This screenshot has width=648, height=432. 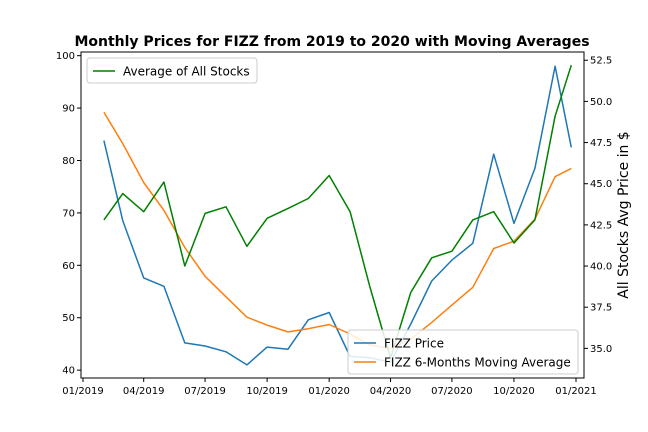 I want to click on right-y-tick-label: 35.0, so click(x=601, y=349).